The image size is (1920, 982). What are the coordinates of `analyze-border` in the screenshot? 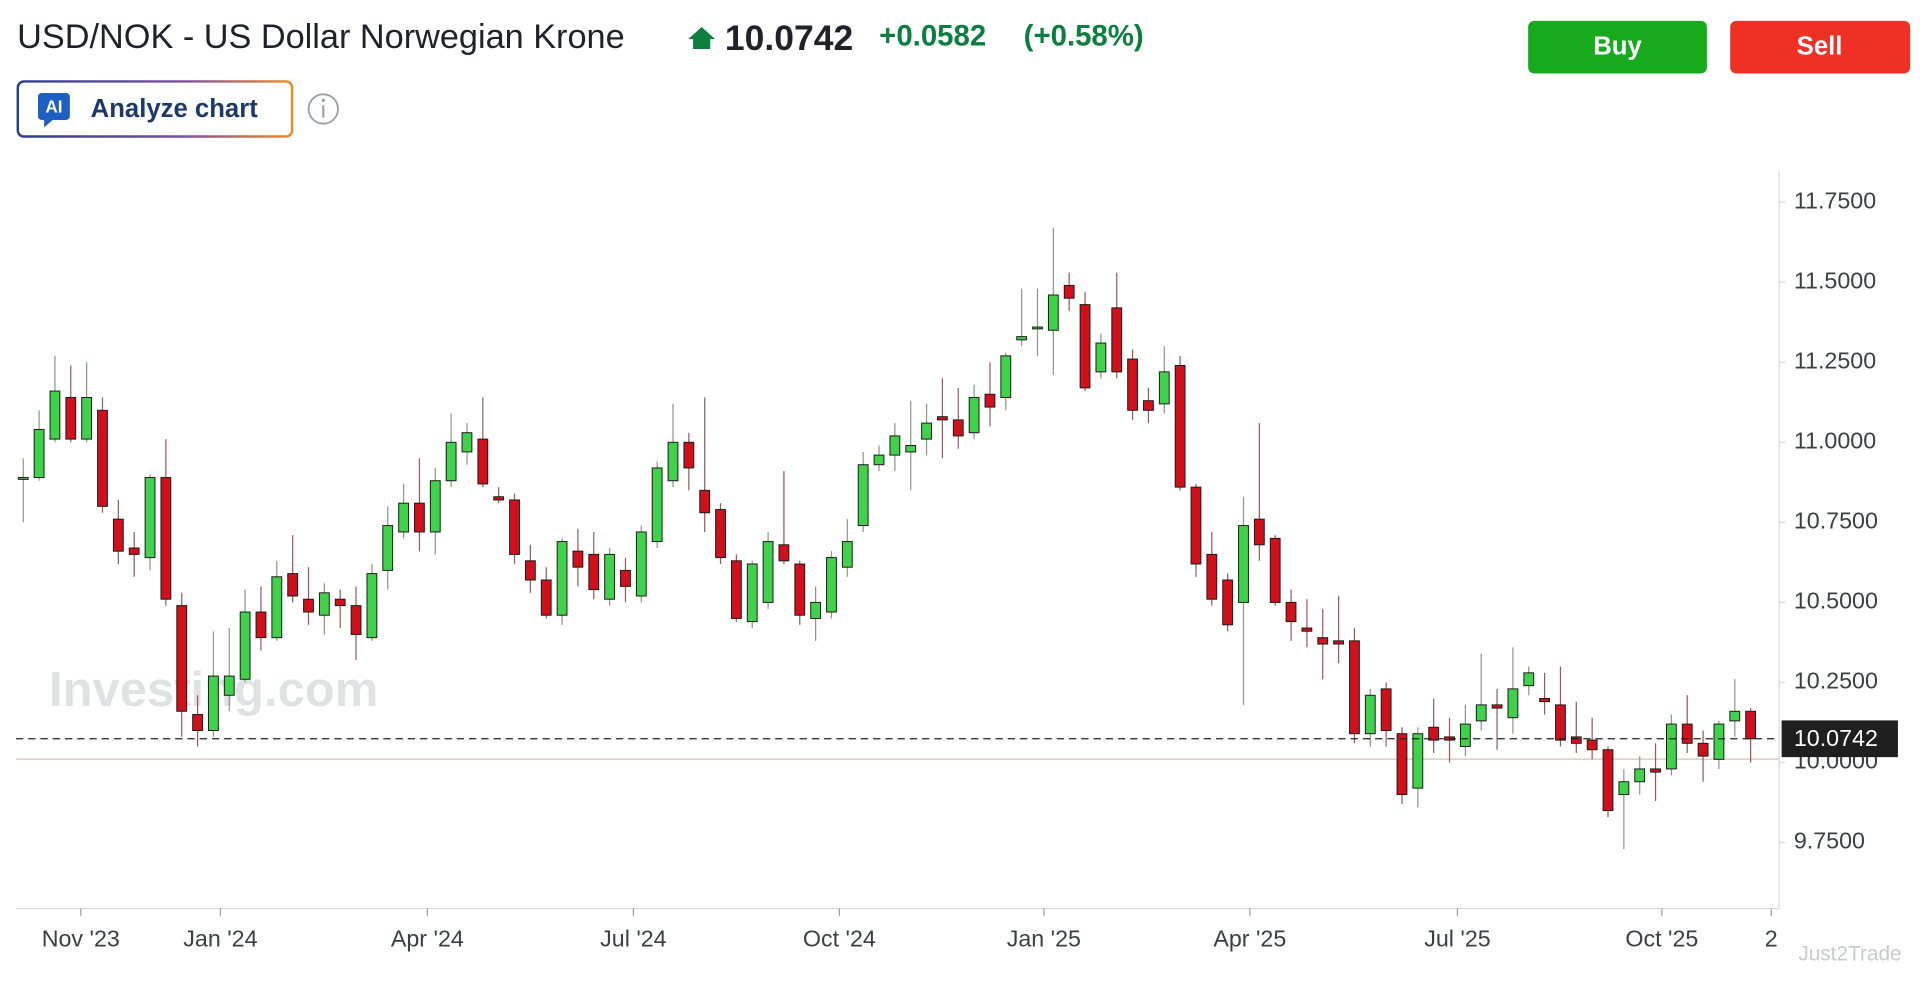 It's located at (155, 109).